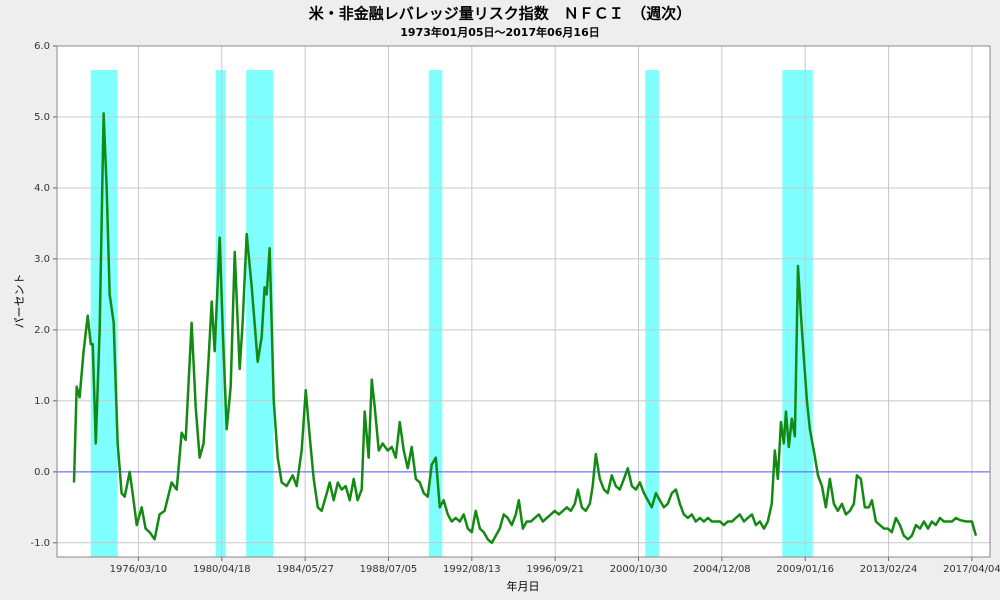 The height and width of the screenshot is (600, 1000). What do you see at coordinates (42, 401) in the screenshot?
I see `y-tick-label: 1.0` at bounding box center [42, 401].